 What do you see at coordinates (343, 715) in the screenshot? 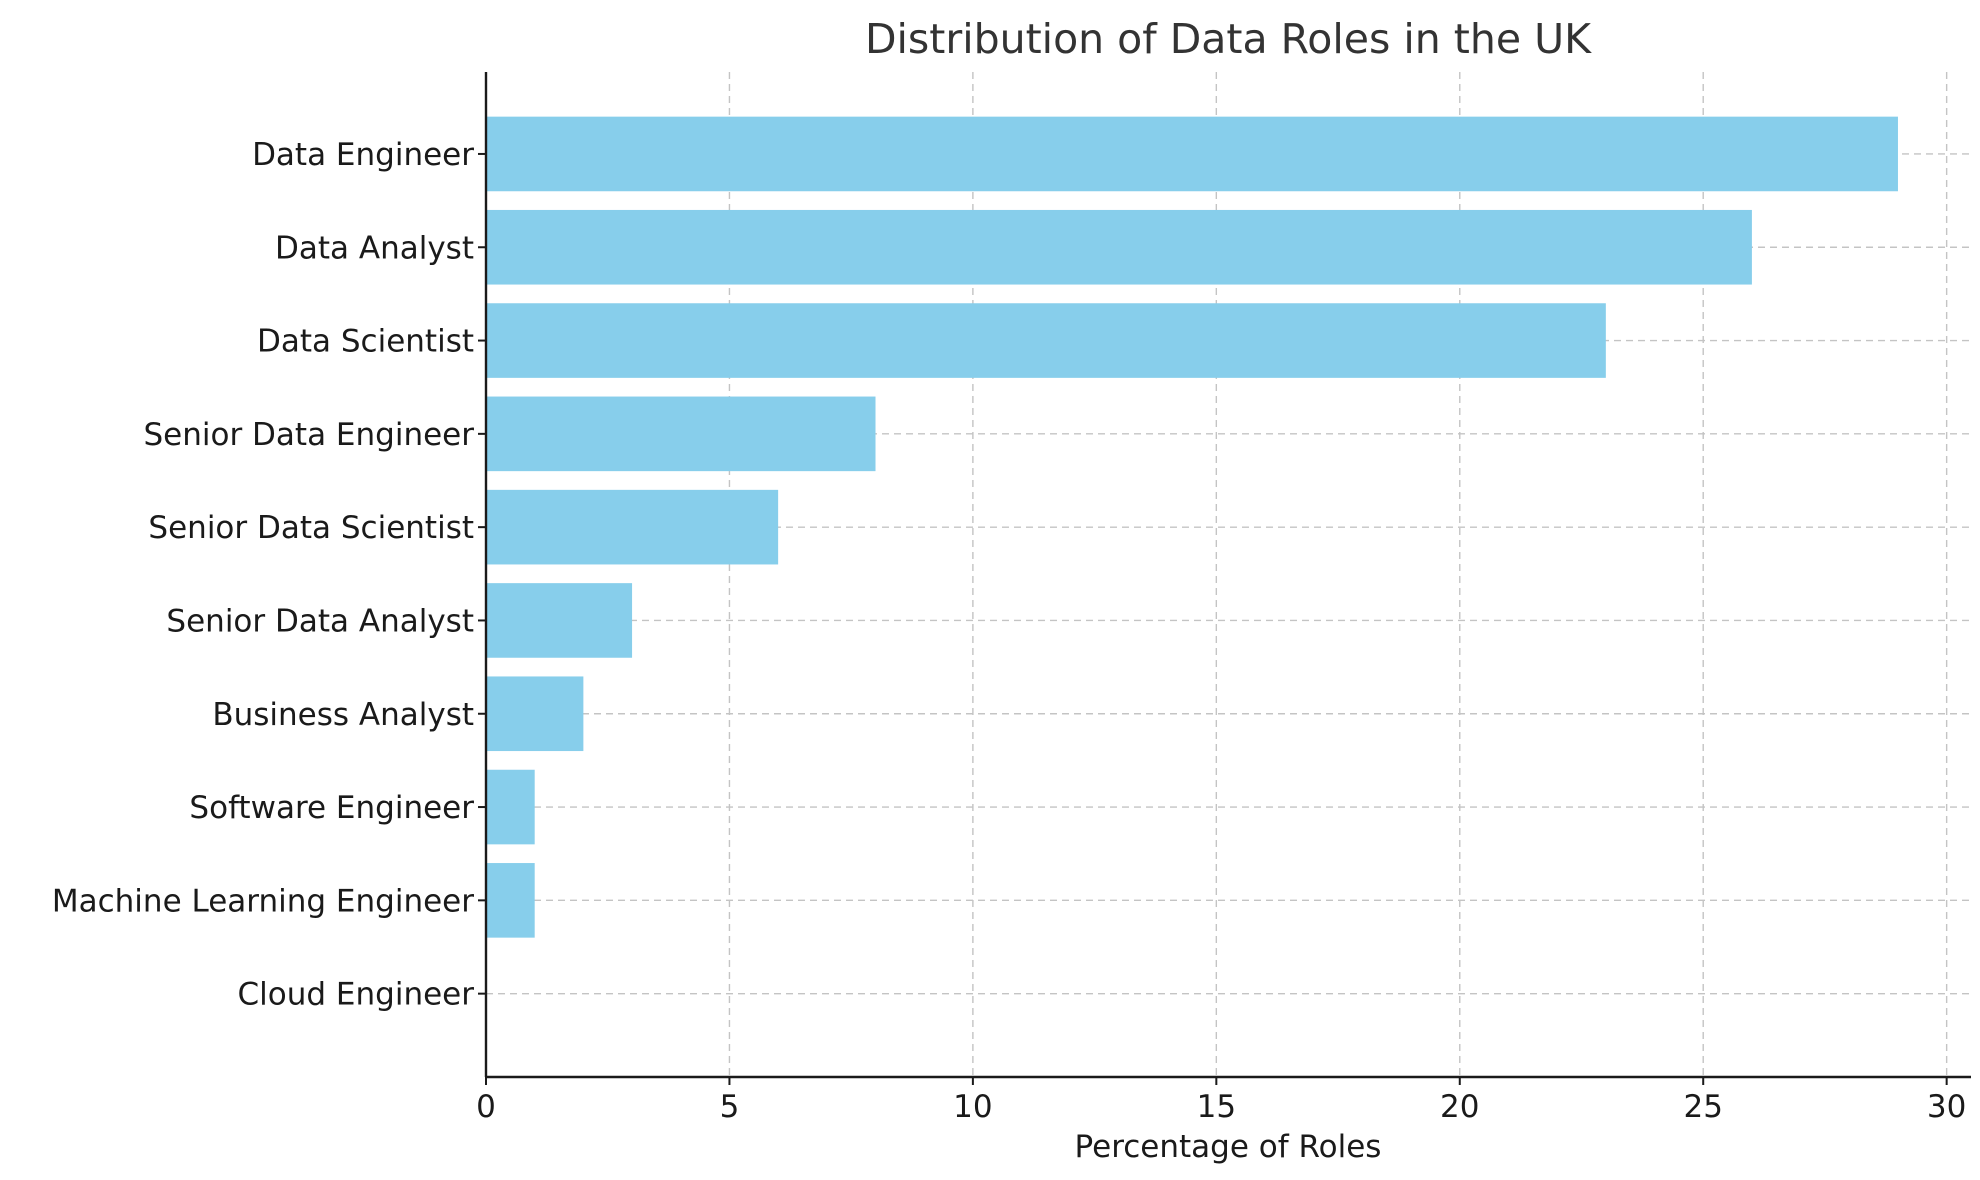
I see `y-tick-label: Business Analyst` at bounding box center [343, 715].